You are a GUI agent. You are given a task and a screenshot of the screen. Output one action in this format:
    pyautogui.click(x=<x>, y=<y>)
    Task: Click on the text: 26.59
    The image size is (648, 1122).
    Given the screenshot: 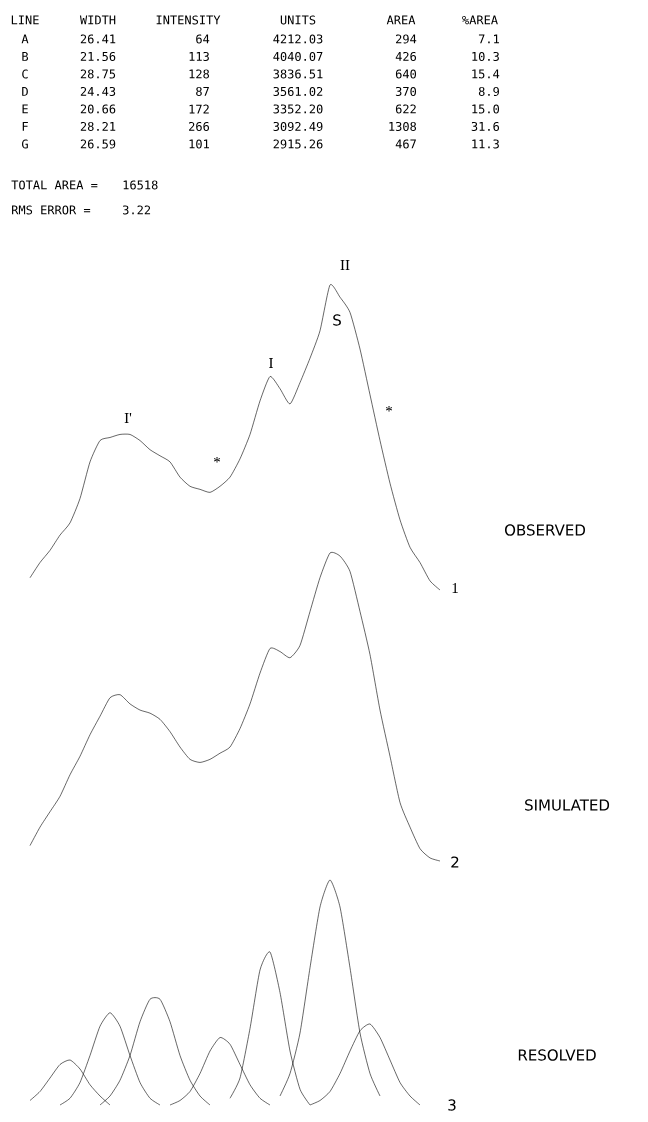 What is the action you would take?
    pyautogui.click(x=98, y=144)
    